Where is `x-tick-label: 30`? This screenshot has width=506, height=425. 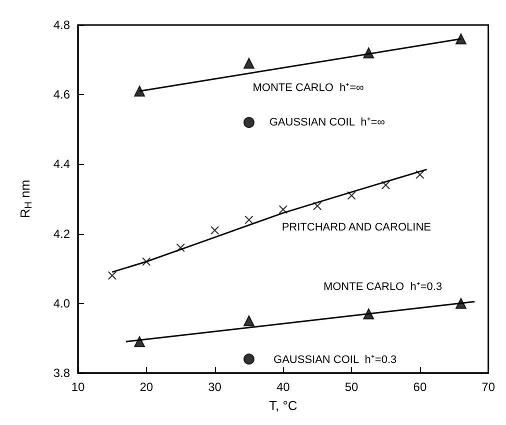
x-tick-label: 30 is located at coordinates (215, 387).